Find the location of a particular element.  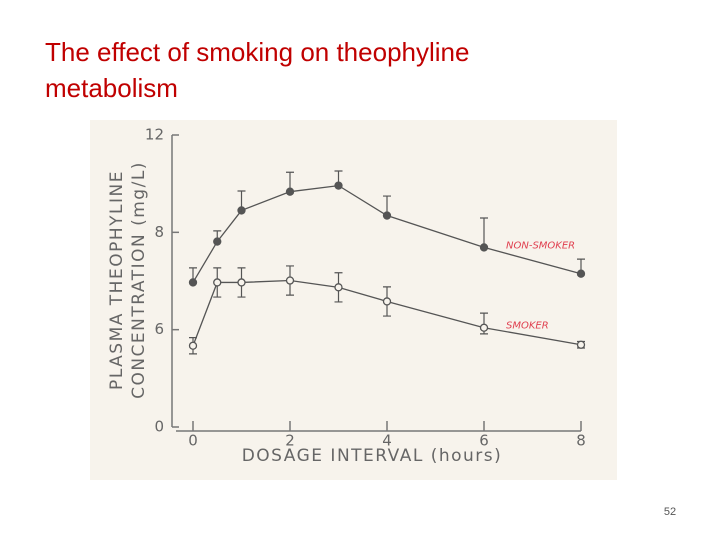

page-number: 52 is located at coordinates (670, 512).